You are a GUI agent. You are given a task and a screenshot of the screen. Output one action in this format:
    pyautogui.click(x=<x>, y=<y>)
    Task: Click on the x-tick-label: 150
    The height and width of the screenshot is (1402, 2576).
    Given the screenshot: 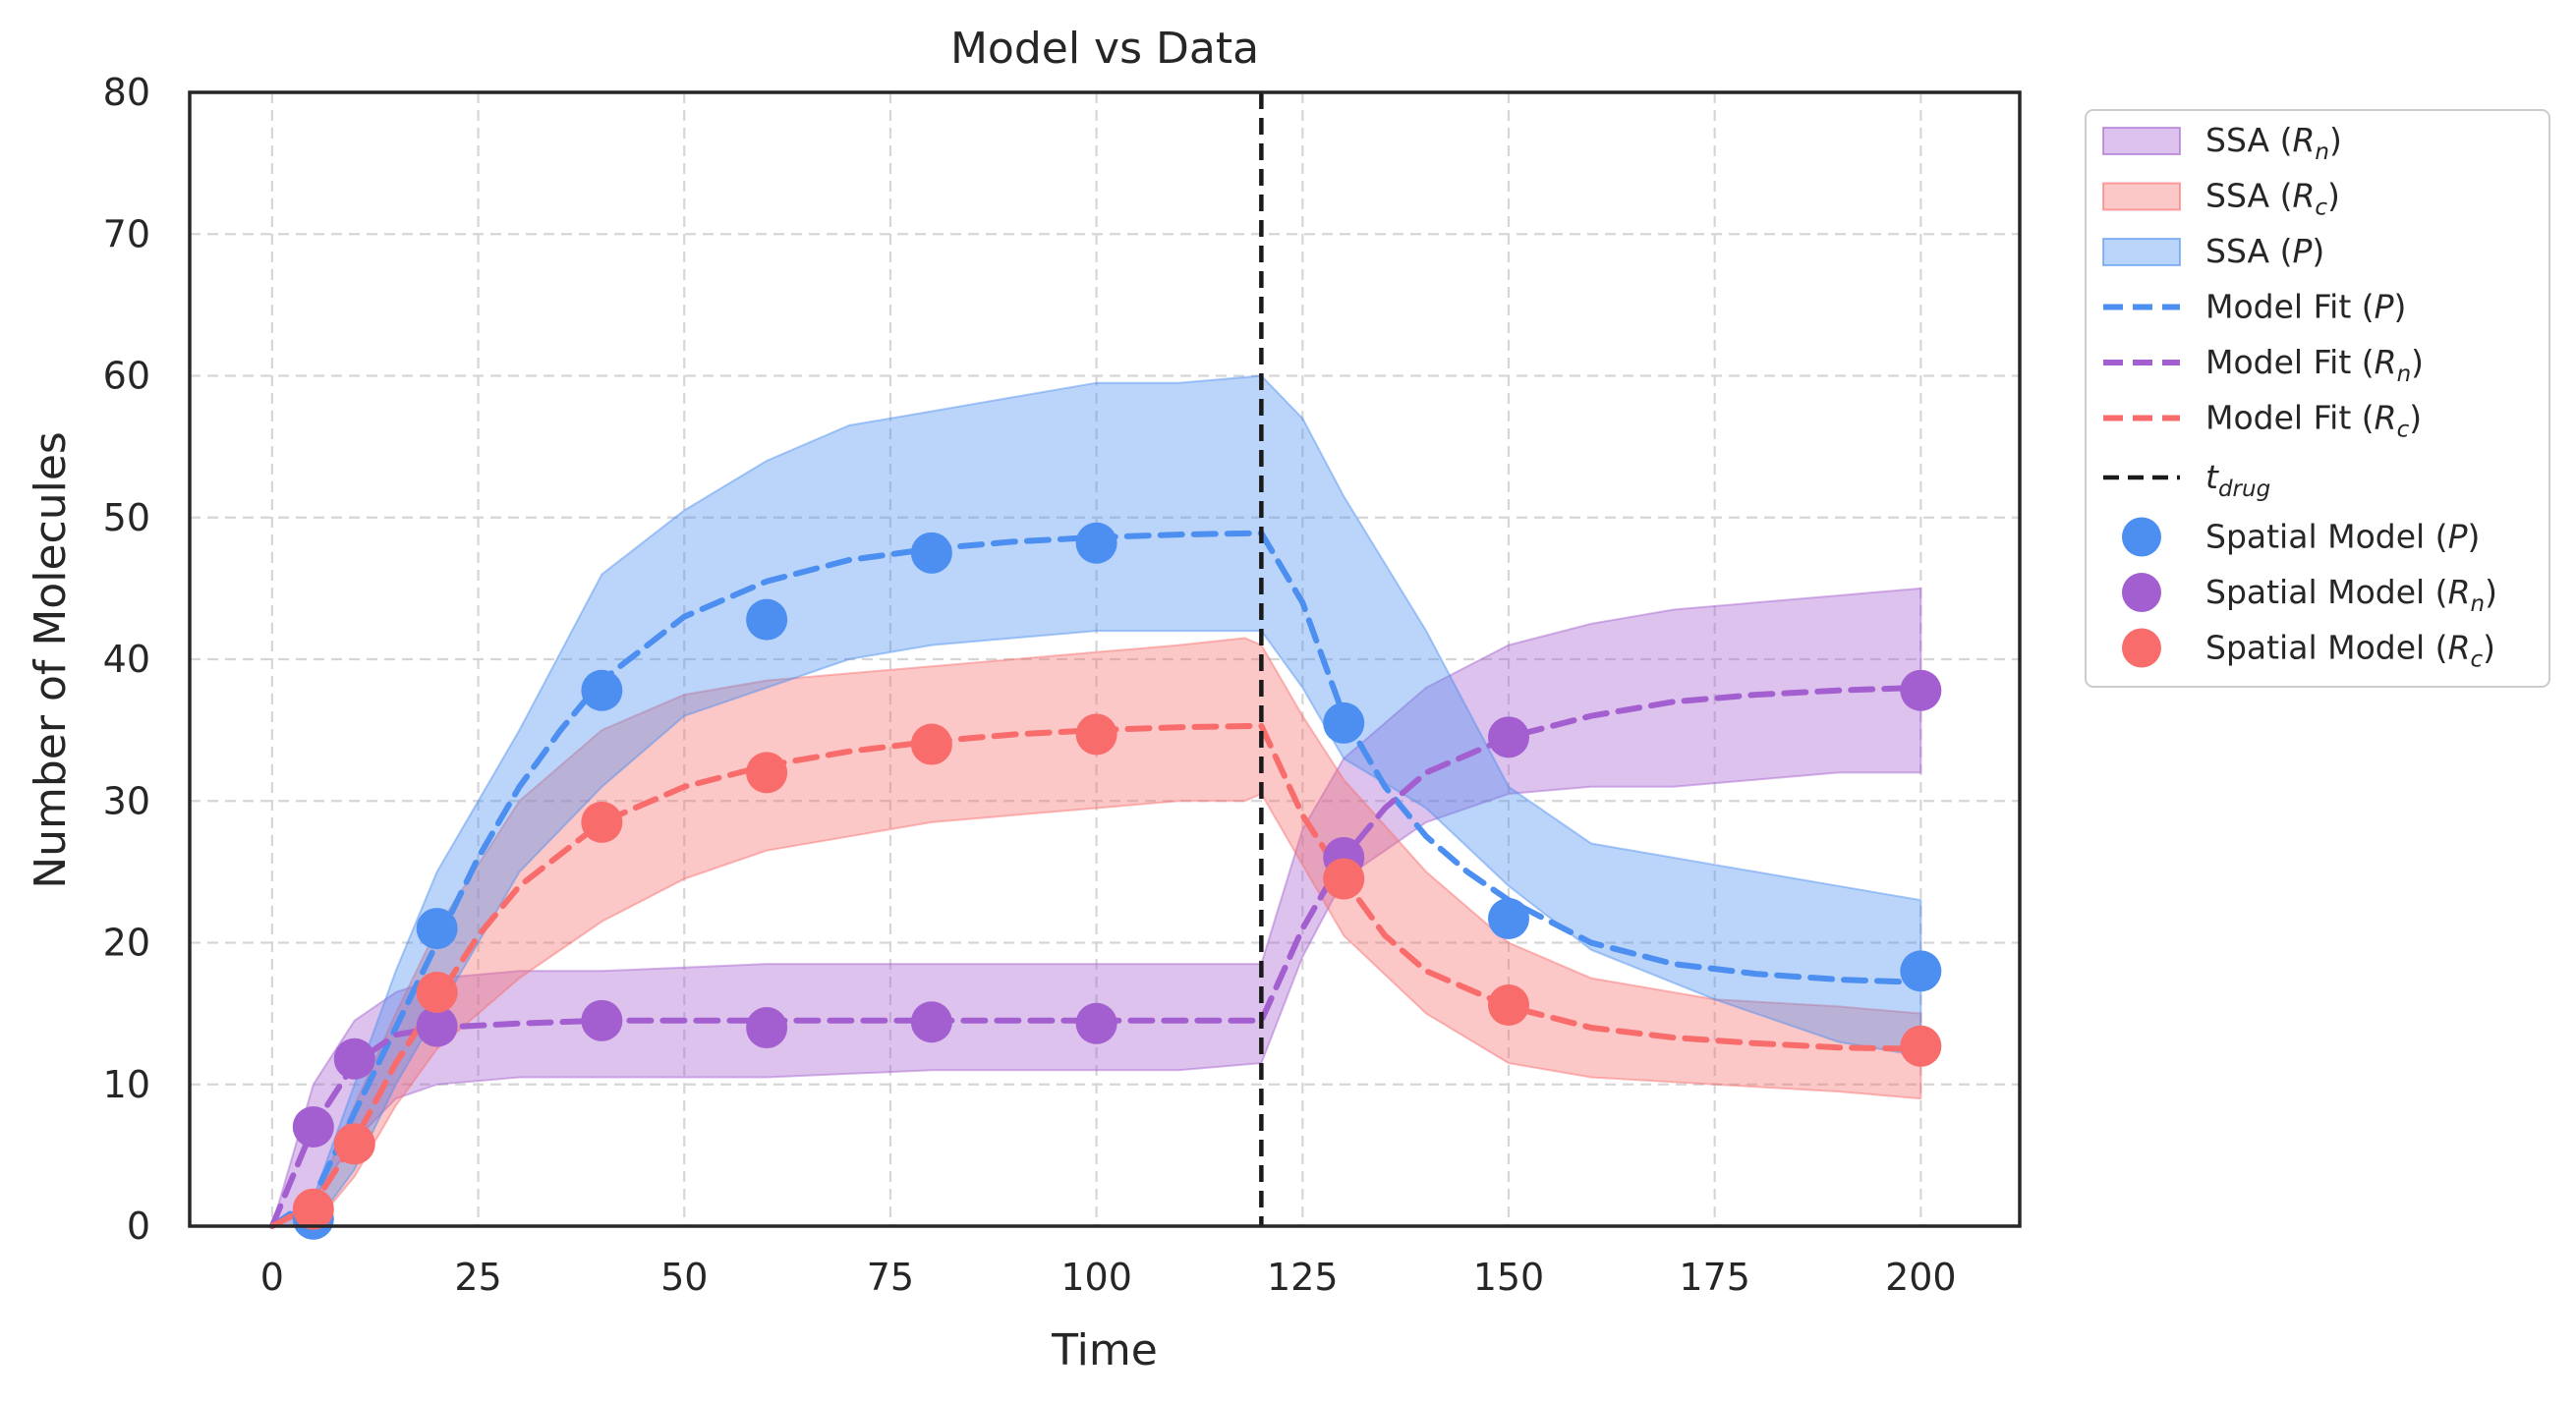 What is the action you would take?
    pyautogui.click(x=1509, y=1277)
    